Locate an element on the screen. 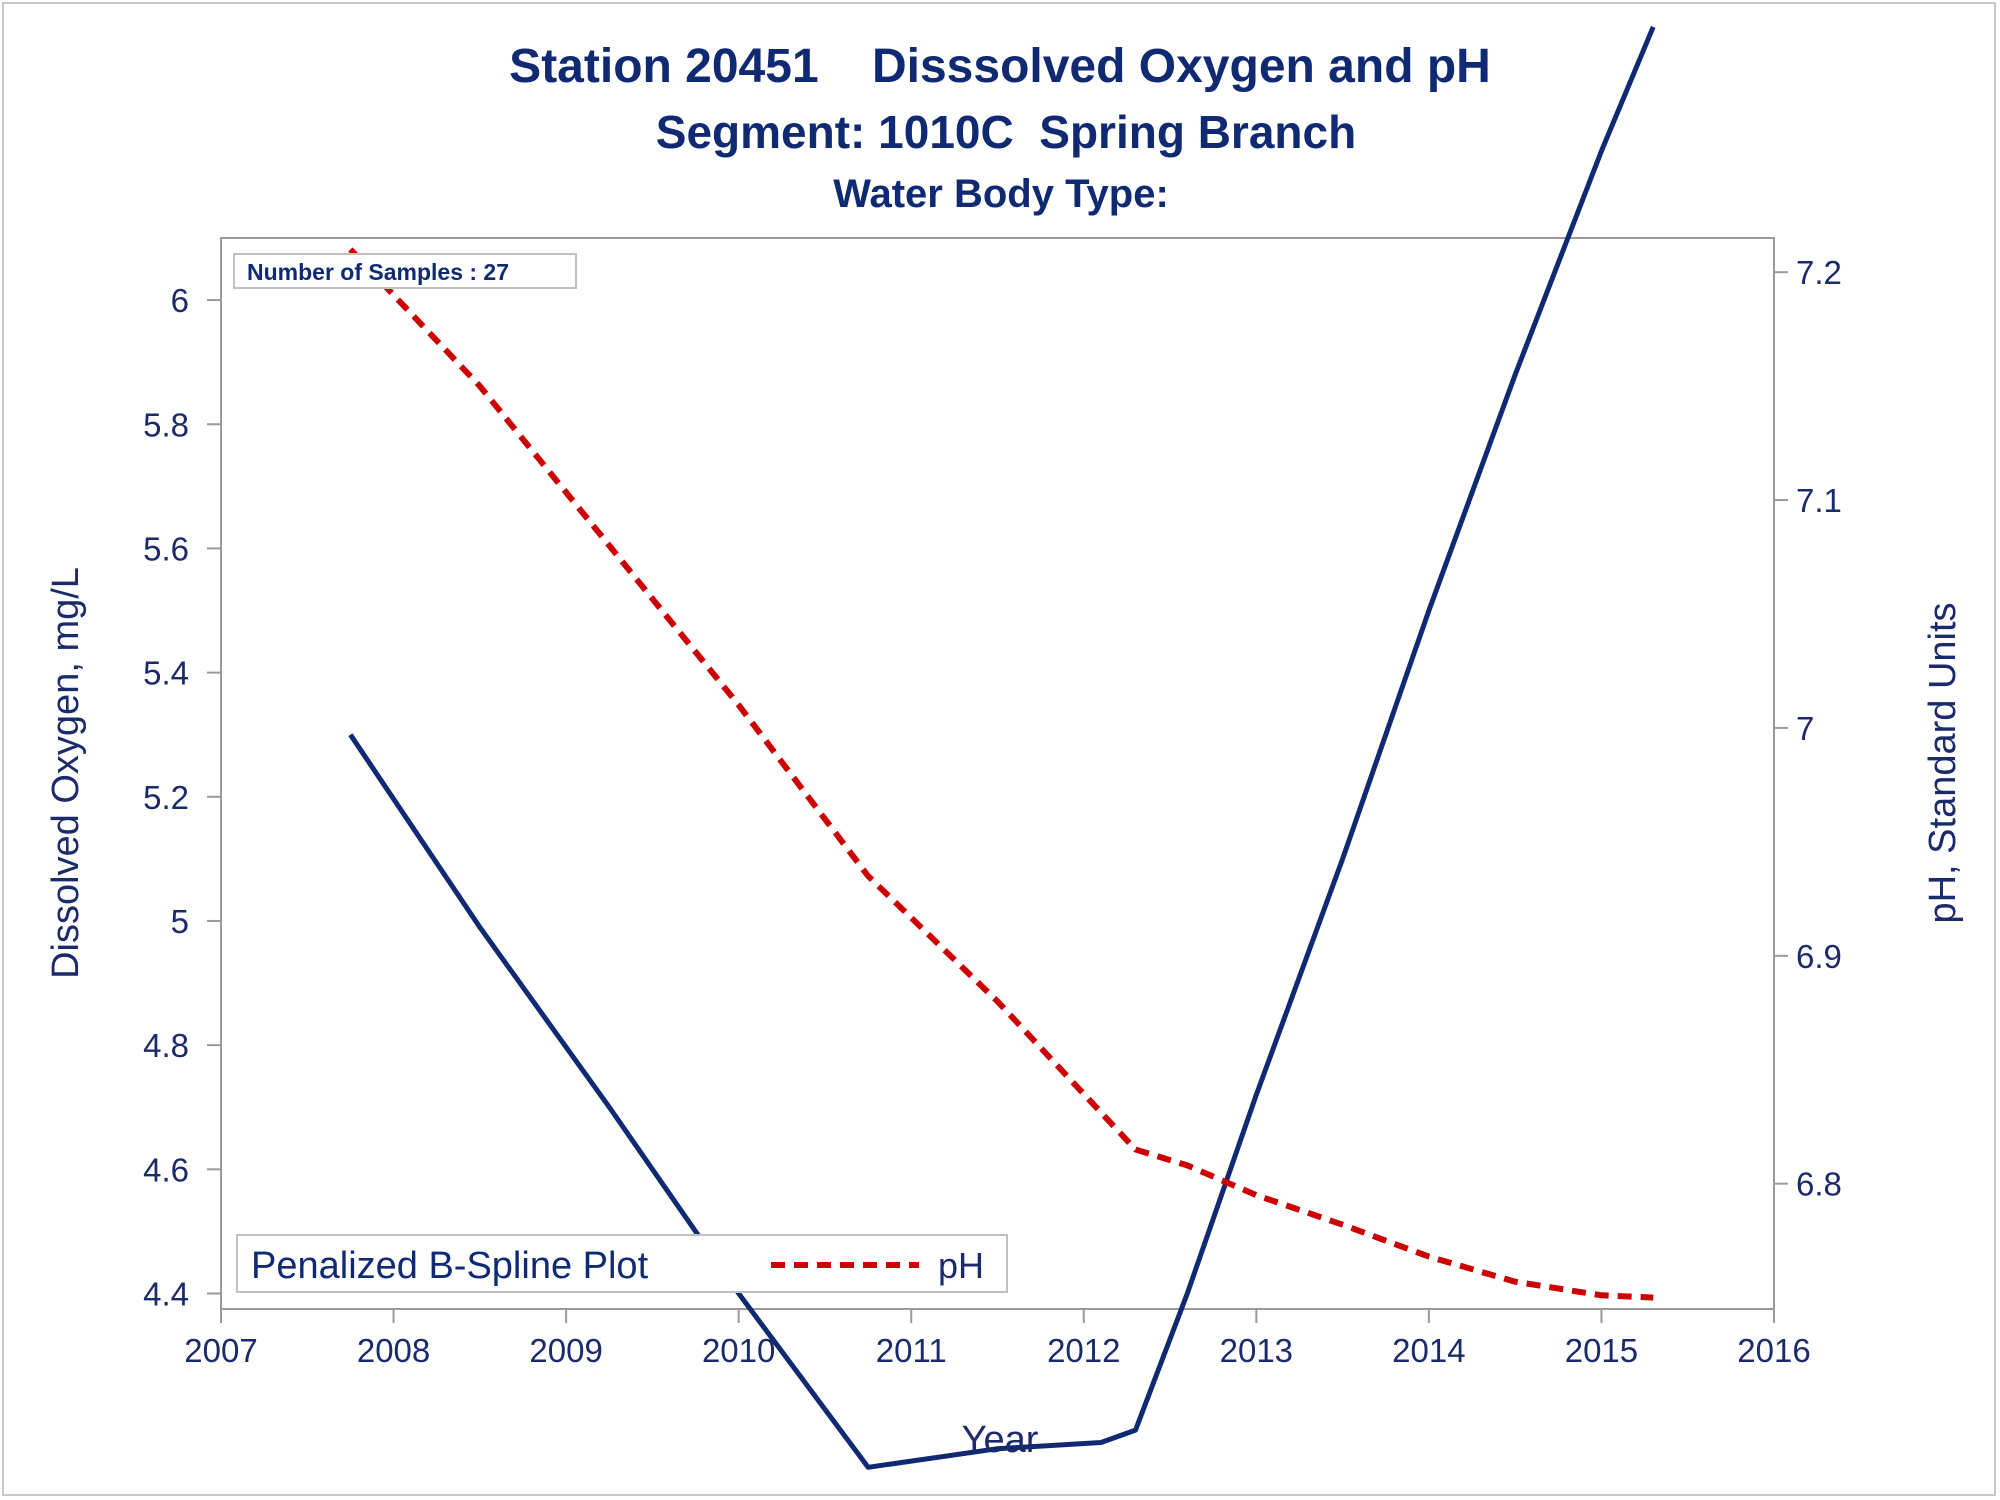 The image size is (2000, 1500). y-tick-label-5.4: 5.4 is located at coordinates (166, 673).